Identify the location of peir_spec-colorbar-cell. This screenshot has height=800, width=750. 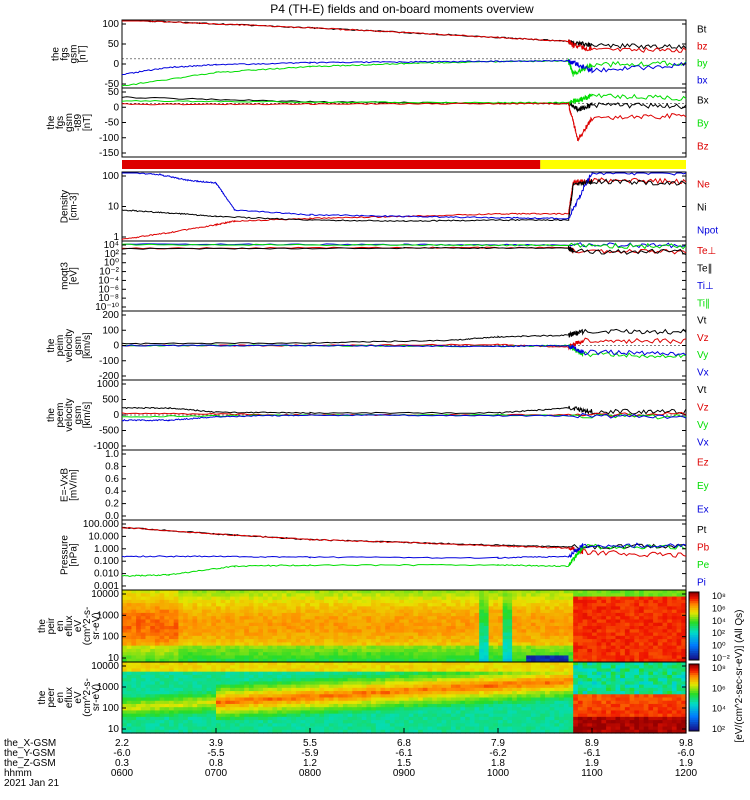
(694, 596).